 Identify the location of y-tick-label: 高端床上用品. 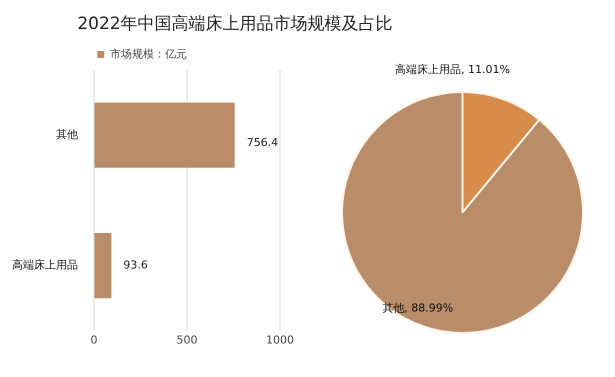
(45, 265).